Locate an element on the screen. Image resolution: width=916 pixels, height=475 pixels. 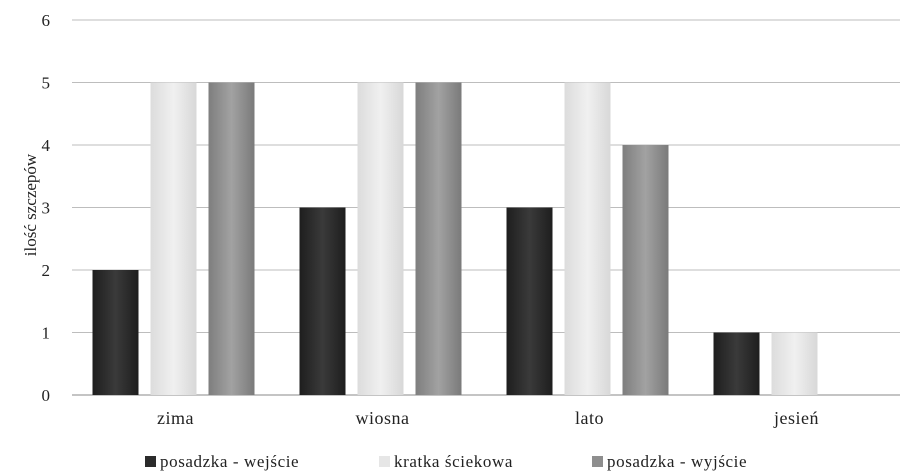
y-tick-label: 1 is located at coordinates (46, 333).